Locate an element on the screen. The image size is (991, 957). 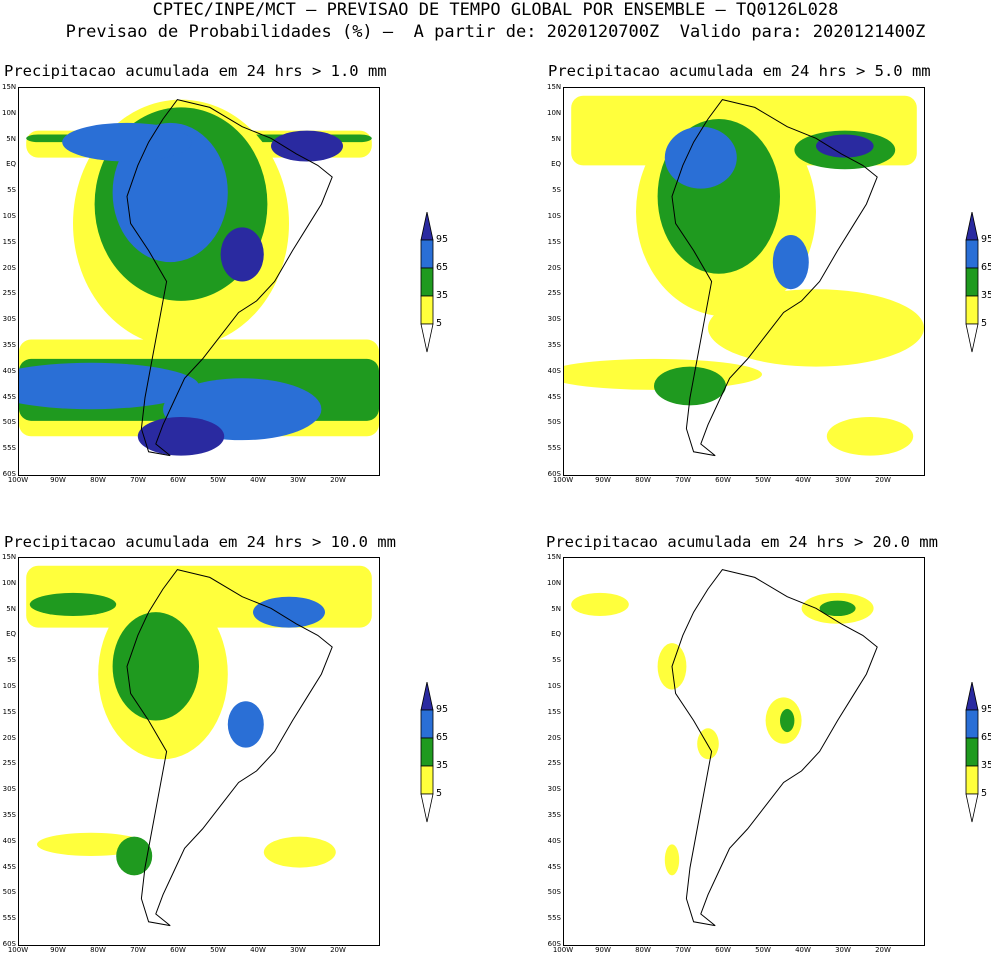
map-panel-5mm is located at coordinates (744, 281).